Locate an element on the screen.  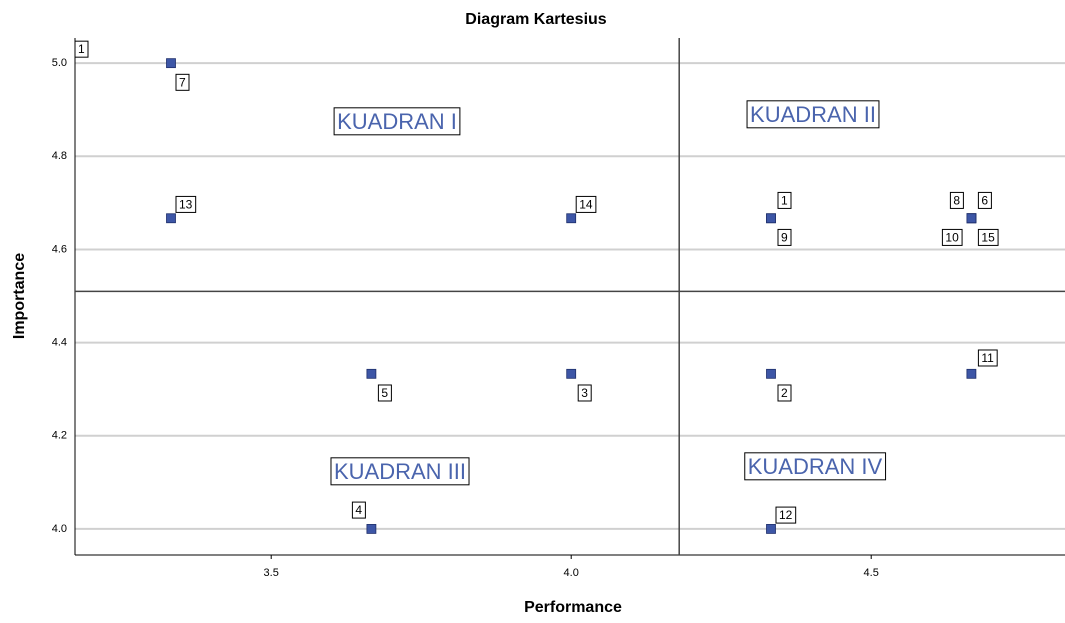
y-tick-label: 4.8 is located at coordinates (59, 156).